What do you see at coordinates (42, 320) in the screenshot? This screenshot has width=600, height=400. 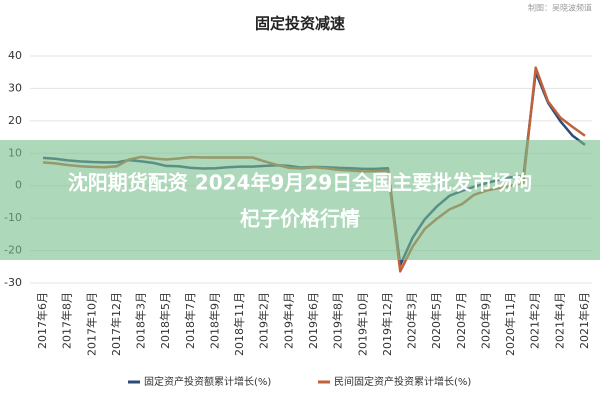 I see `x-tick-label: 2017年6月` at bounding box center [42, 320].